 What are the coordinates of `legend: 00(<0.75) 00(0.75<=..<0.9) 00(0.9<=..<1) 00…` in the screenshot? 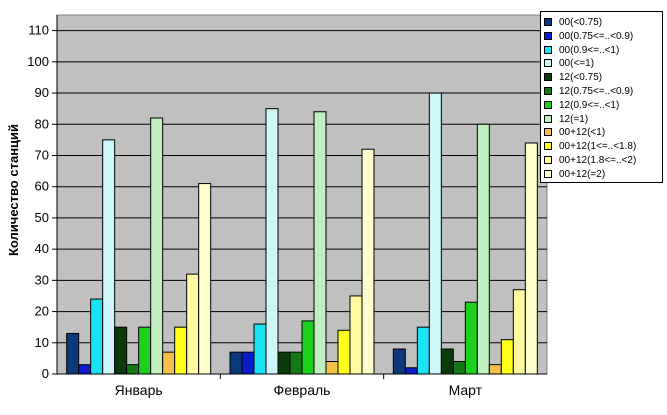 It's located at (601, 97).